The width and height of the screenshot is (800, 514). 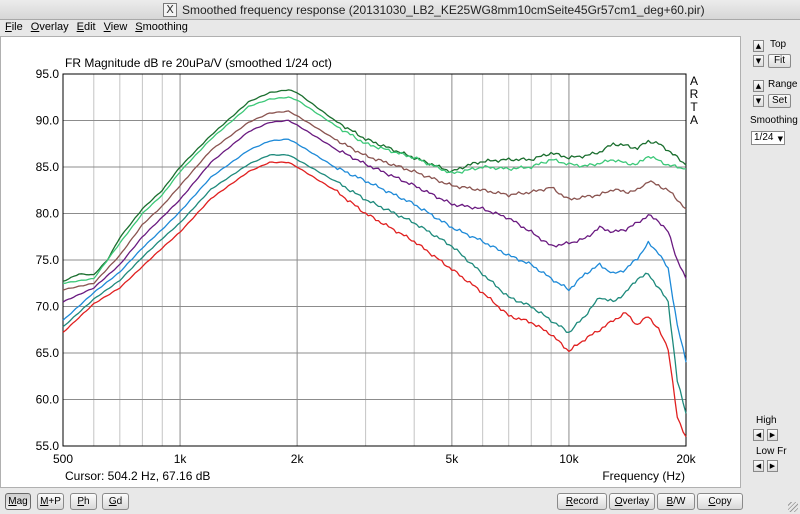 What do you see at coordinates (582, 501) in the screenshot?
I see `record-button: Record` at bounding box center [582, 501].